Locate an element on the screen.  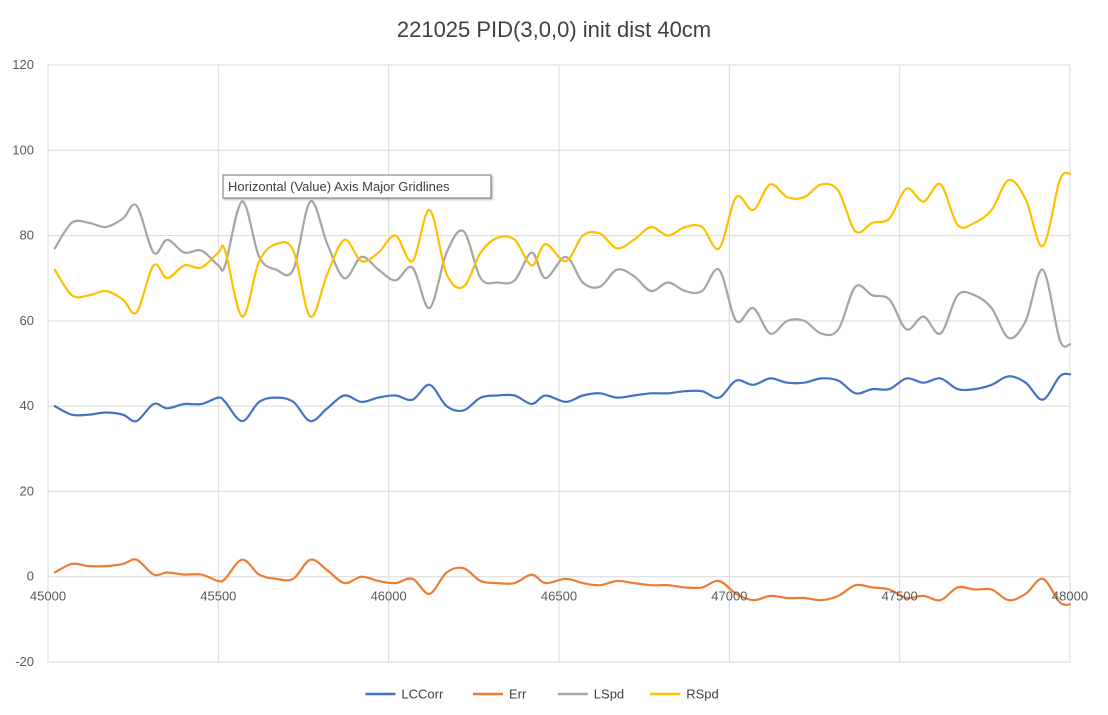
x-tick-label: 47000 is located at coordinates (729, 596).